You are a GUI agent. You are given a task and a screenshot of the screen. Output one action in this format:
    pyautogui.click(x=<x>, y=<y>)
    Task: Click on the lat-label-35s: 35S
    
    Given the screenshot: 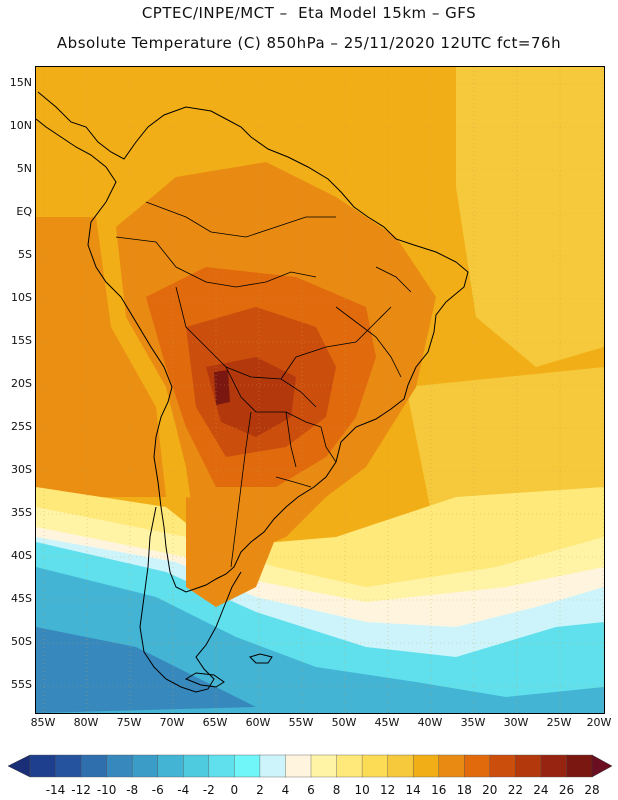 What is the action you would take?
    pyautogui.click(x=21, y=512)
    